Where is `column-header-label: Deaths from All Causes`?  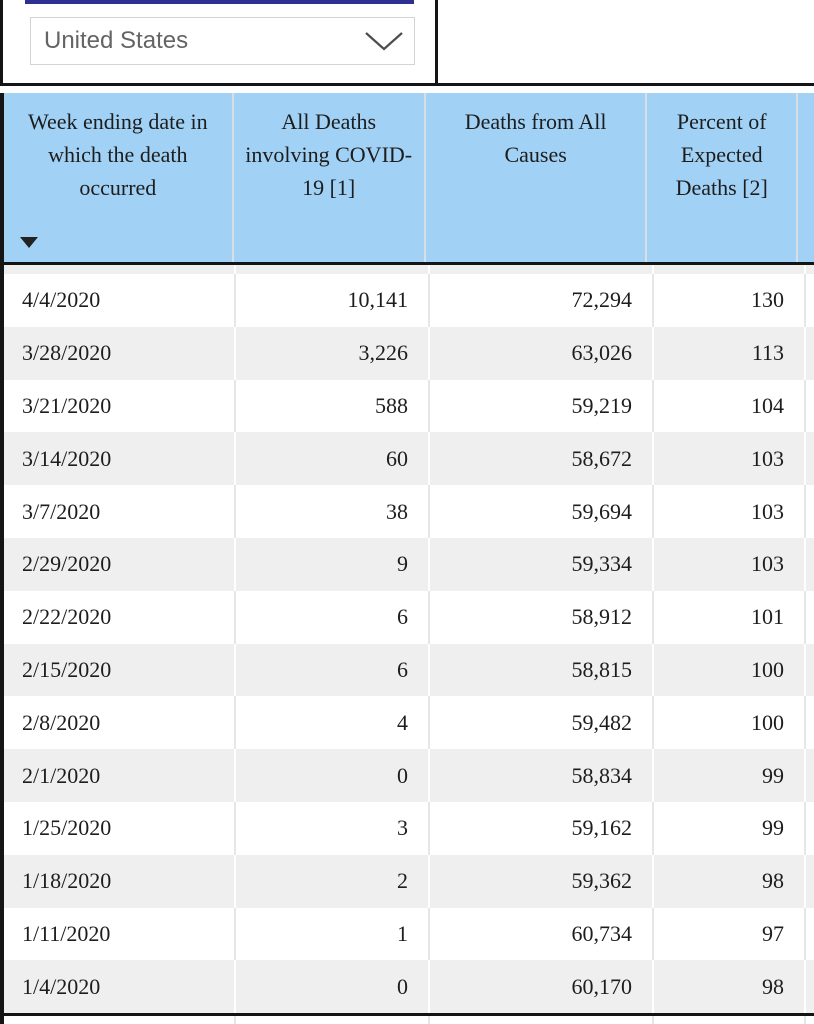
column-header-label: Deaths from All Causes is located at coordinates (535, 138).